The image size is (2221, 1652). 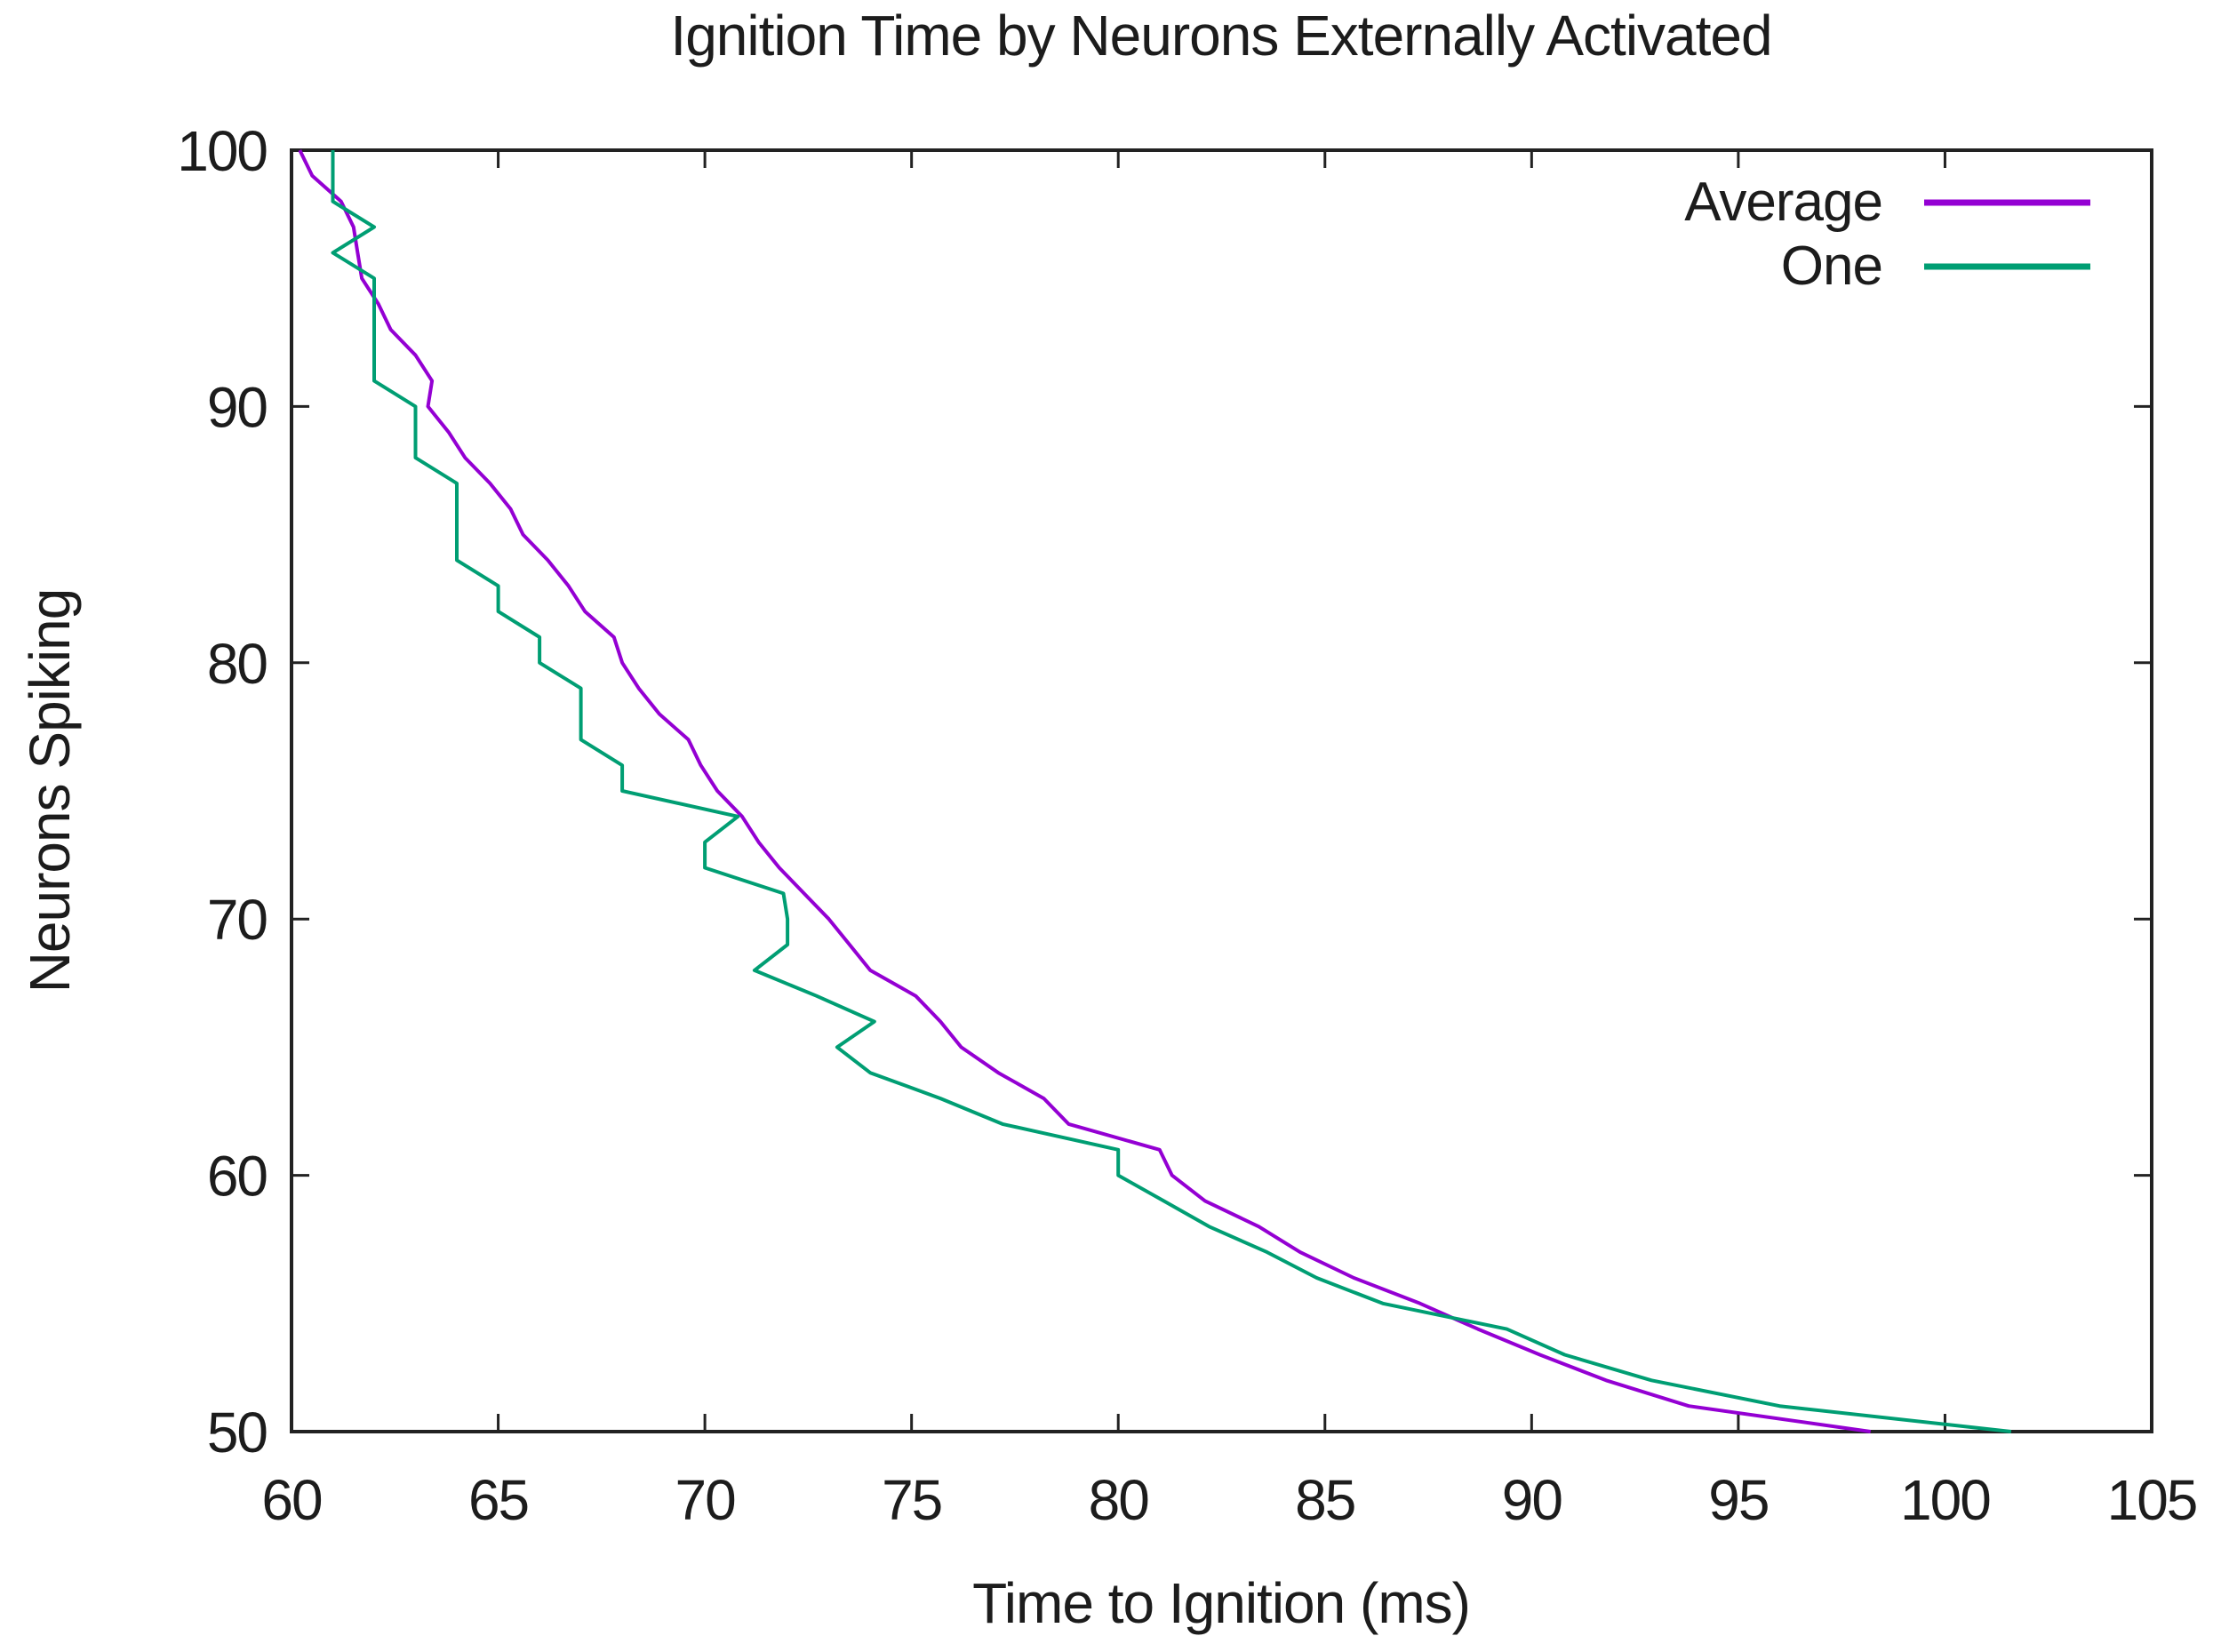 What do you see at coordinates (498, 1500) in the screenshot?
I see `x-tick-label: 65` at bounding box center [498, 1500].